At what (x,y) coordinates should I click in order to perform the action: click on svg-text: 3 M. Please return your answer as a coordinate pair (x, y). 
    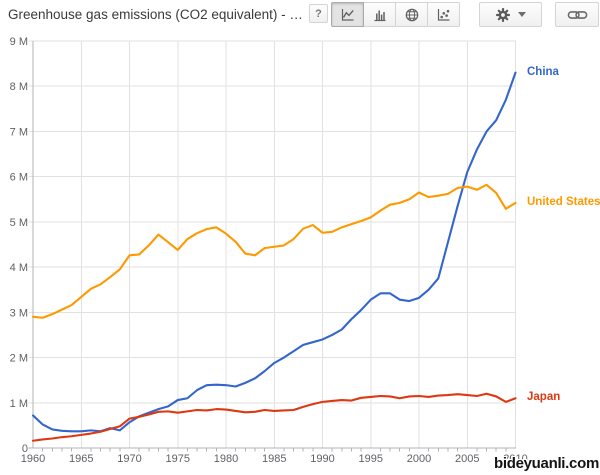
    Looking at the image, I should click on (19, 313).